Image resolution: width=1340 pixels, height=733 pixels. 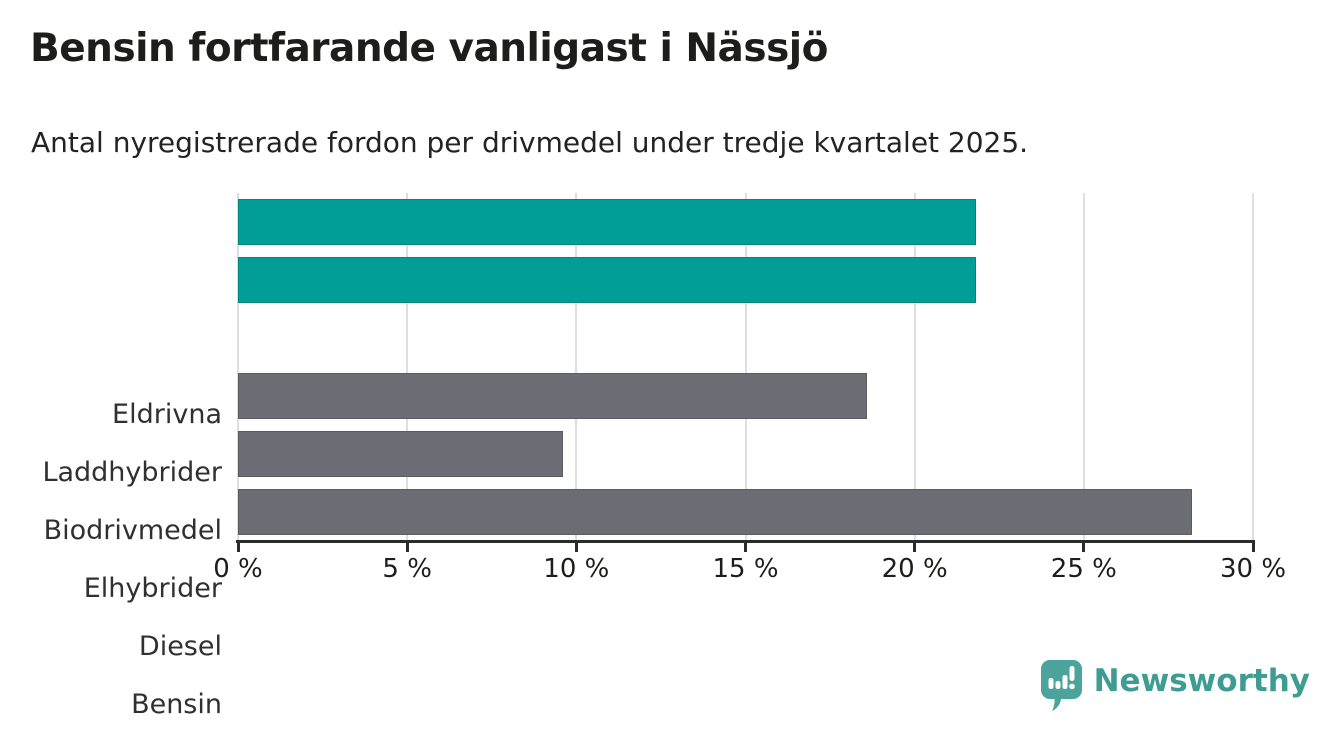 What do you see at coordinates (715, 512) in the screenshot?
I see `bar-bensin` at bounding box center [715, 512].